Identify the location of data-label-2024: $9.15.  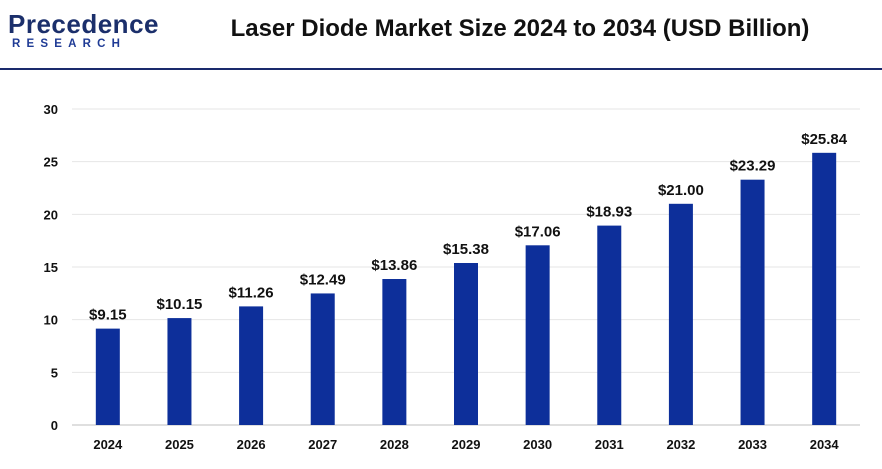
(108, 315).